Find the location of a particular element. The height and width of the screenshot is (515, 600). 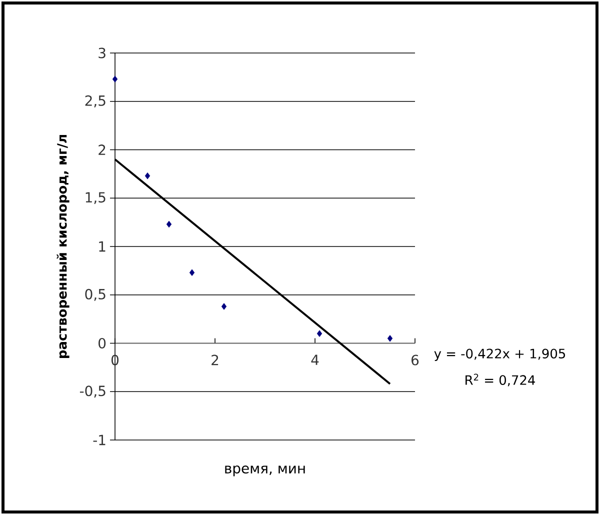

y-tick-label: 1,5 is located at coordinates (96, 198).